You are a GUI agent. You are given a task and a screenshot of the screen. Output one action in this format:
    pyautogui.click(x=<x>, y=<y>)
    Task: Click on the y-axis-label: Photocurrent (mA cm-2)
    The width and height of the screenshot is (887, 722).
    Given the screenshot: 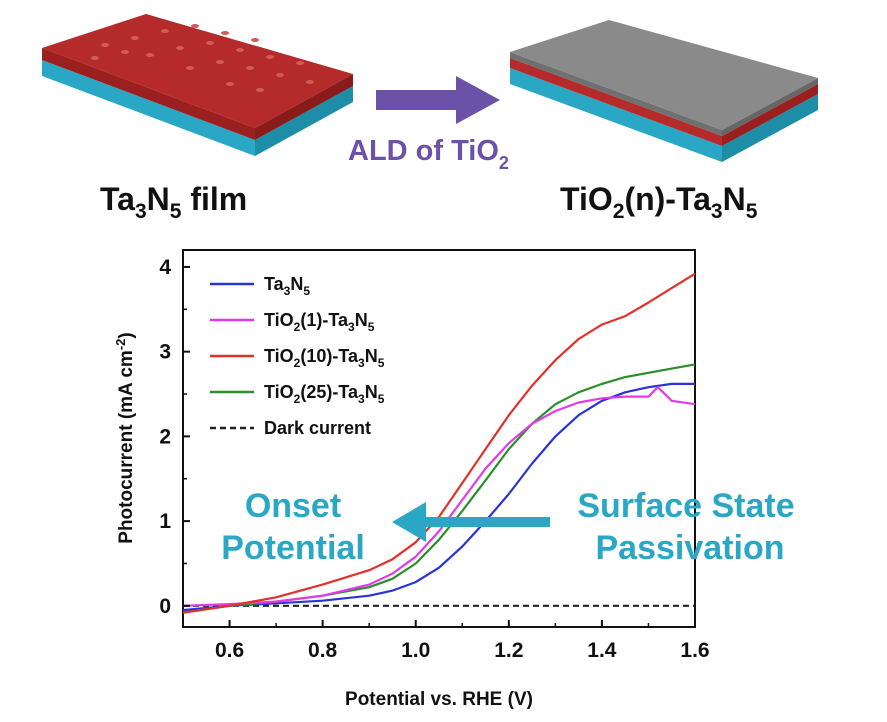 What is the action you would take?
    pyautogui.click(x=125, y=437)
    